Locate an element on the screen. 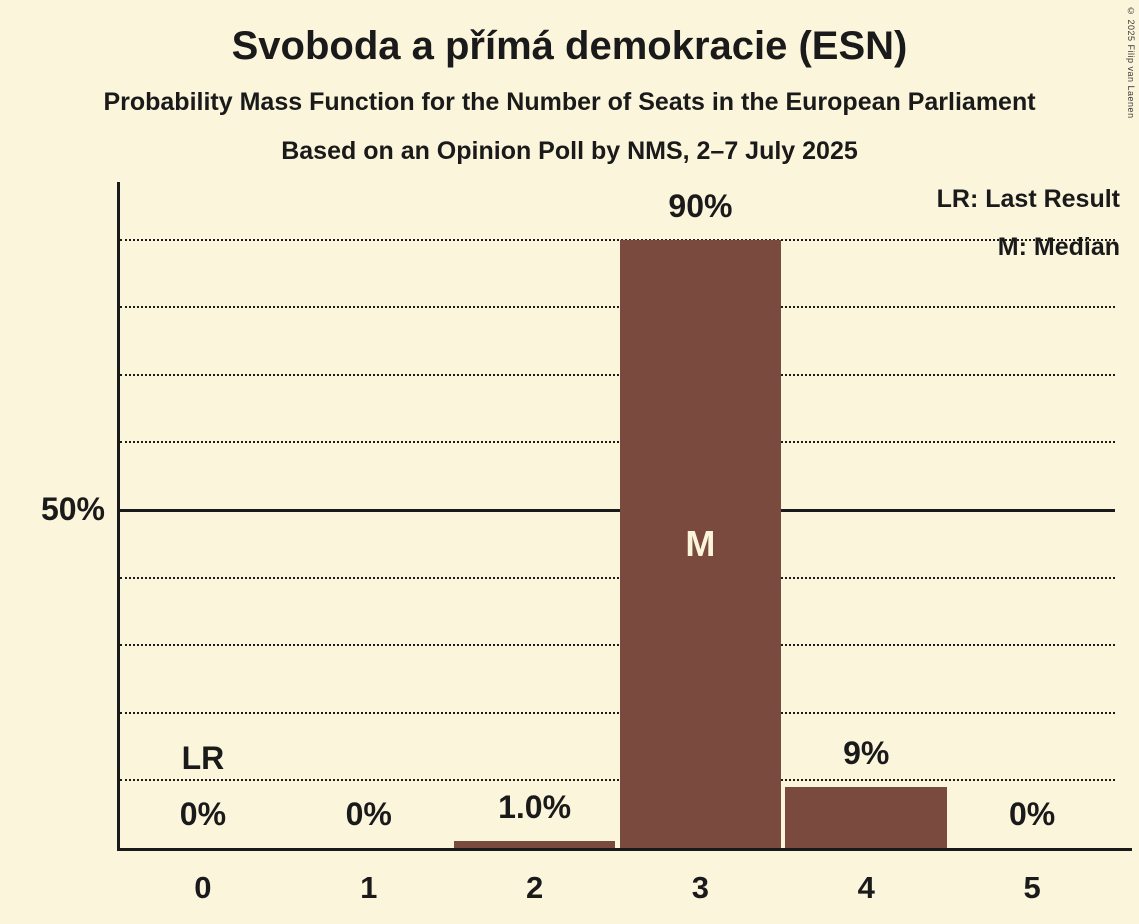  x-tick-label: 0 is located at coordinates (203, 887).